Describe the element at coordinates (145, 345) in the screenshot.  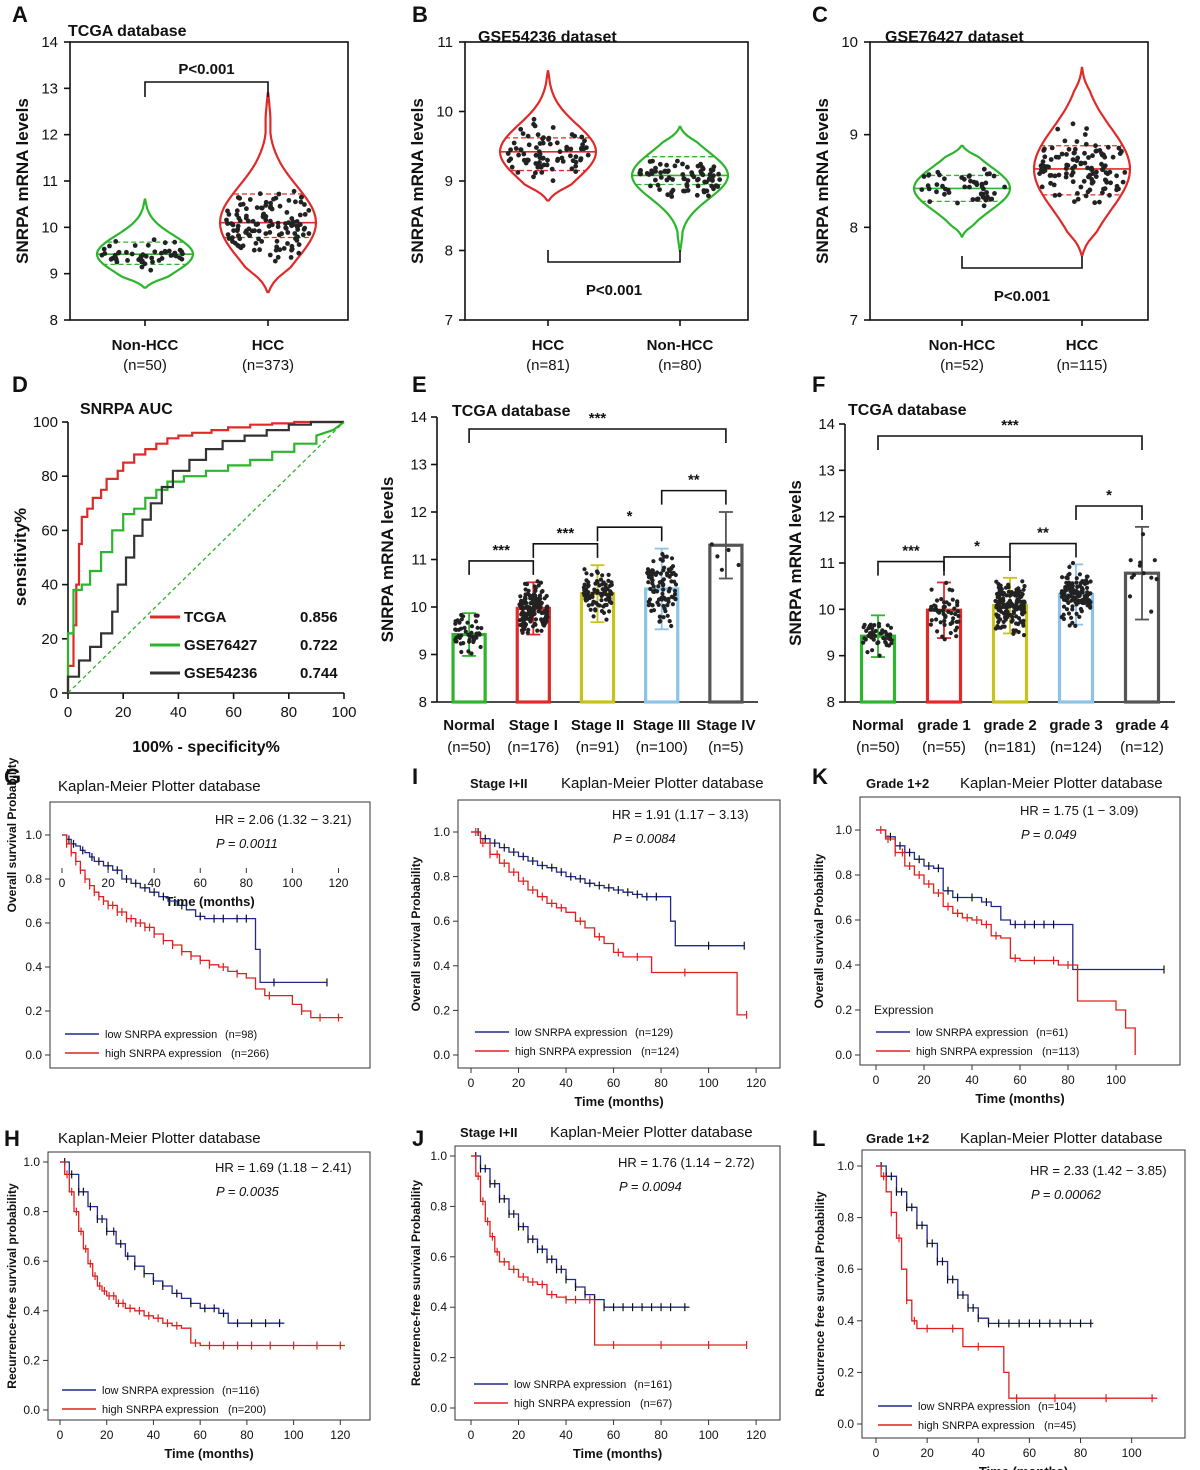
I see `x-category-label: Non-HCC` at that location.